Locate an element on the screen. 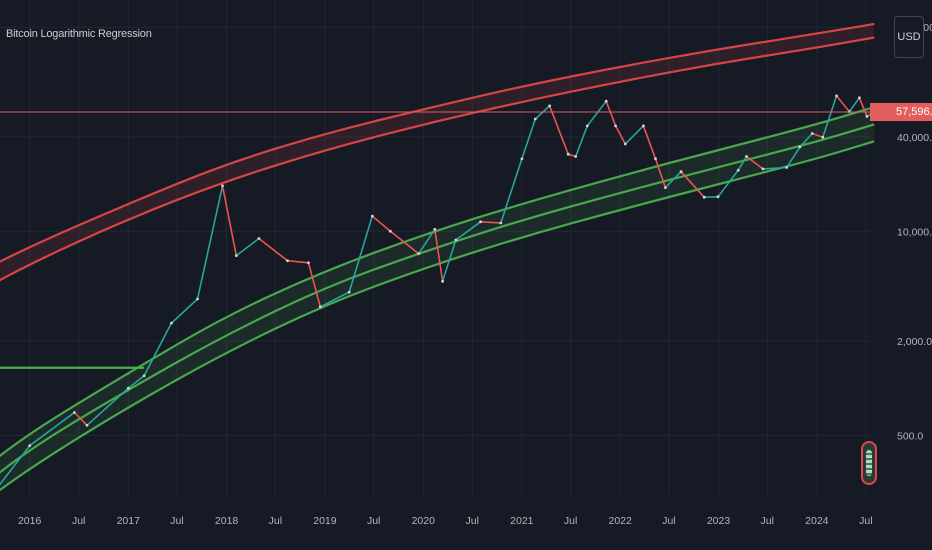 The width and height of the screenshot is (932, 550). x-tick-label: 2017 is located at coordinates (129, 521).